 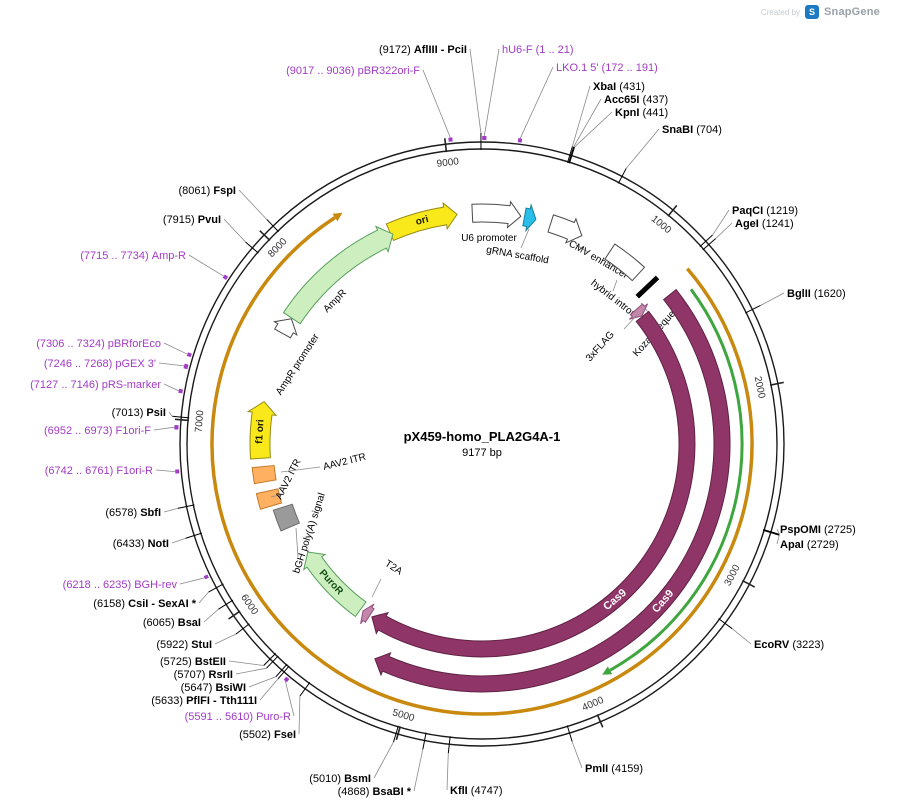 I want to click on feature-ori-label: ori, so click(x=422, y=221).